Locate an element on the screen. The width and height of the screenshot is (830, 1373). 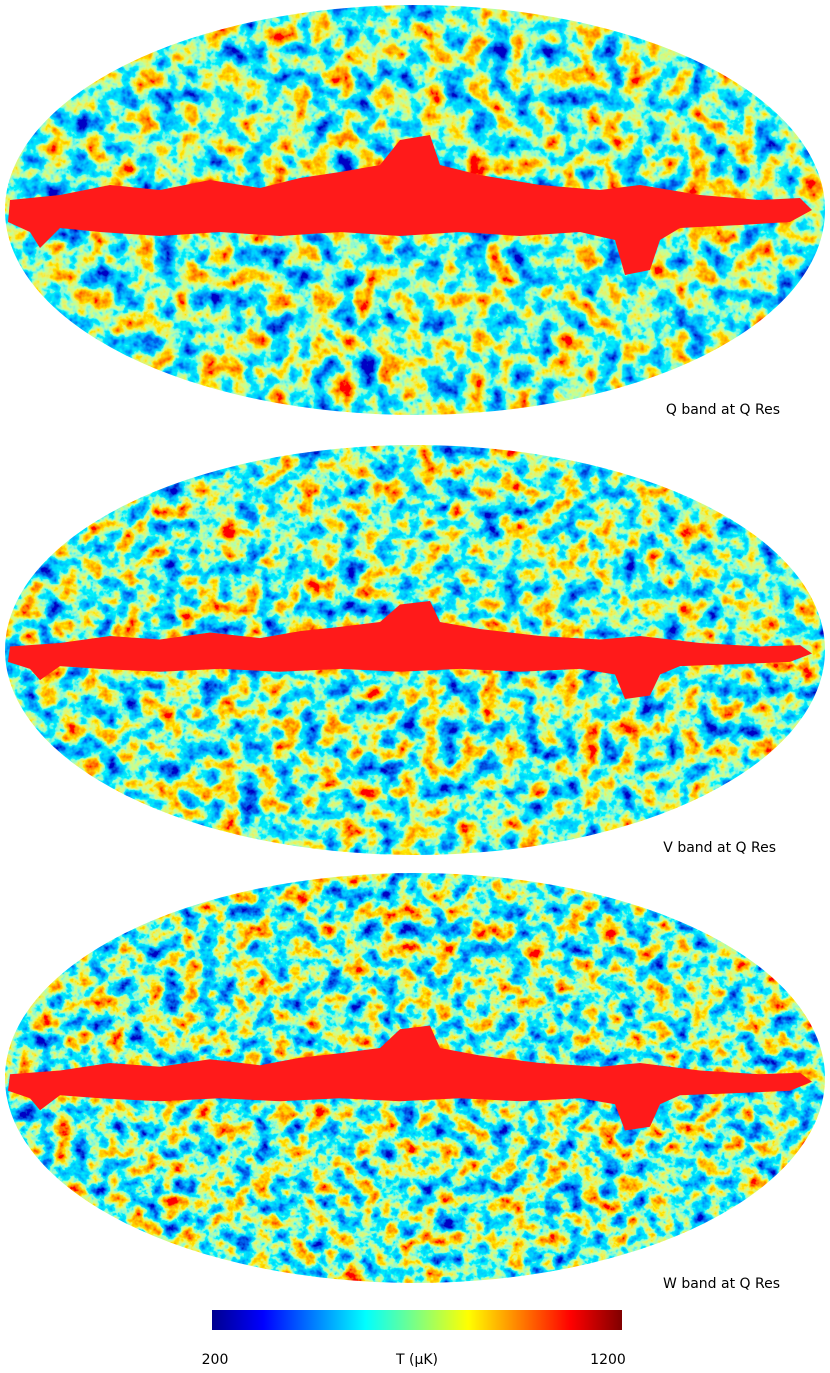
colorbar-axis-label: T (μK) is located at coordinates (416, 1360).